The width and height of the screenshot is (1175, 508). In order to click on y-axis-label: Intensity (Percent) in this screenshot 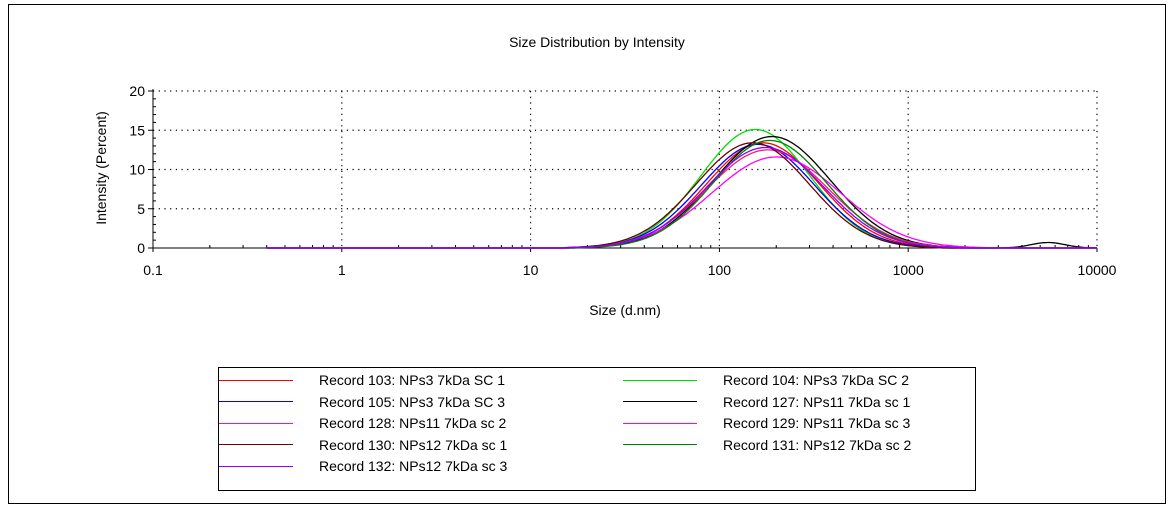, I will do `click(101, 168)`.